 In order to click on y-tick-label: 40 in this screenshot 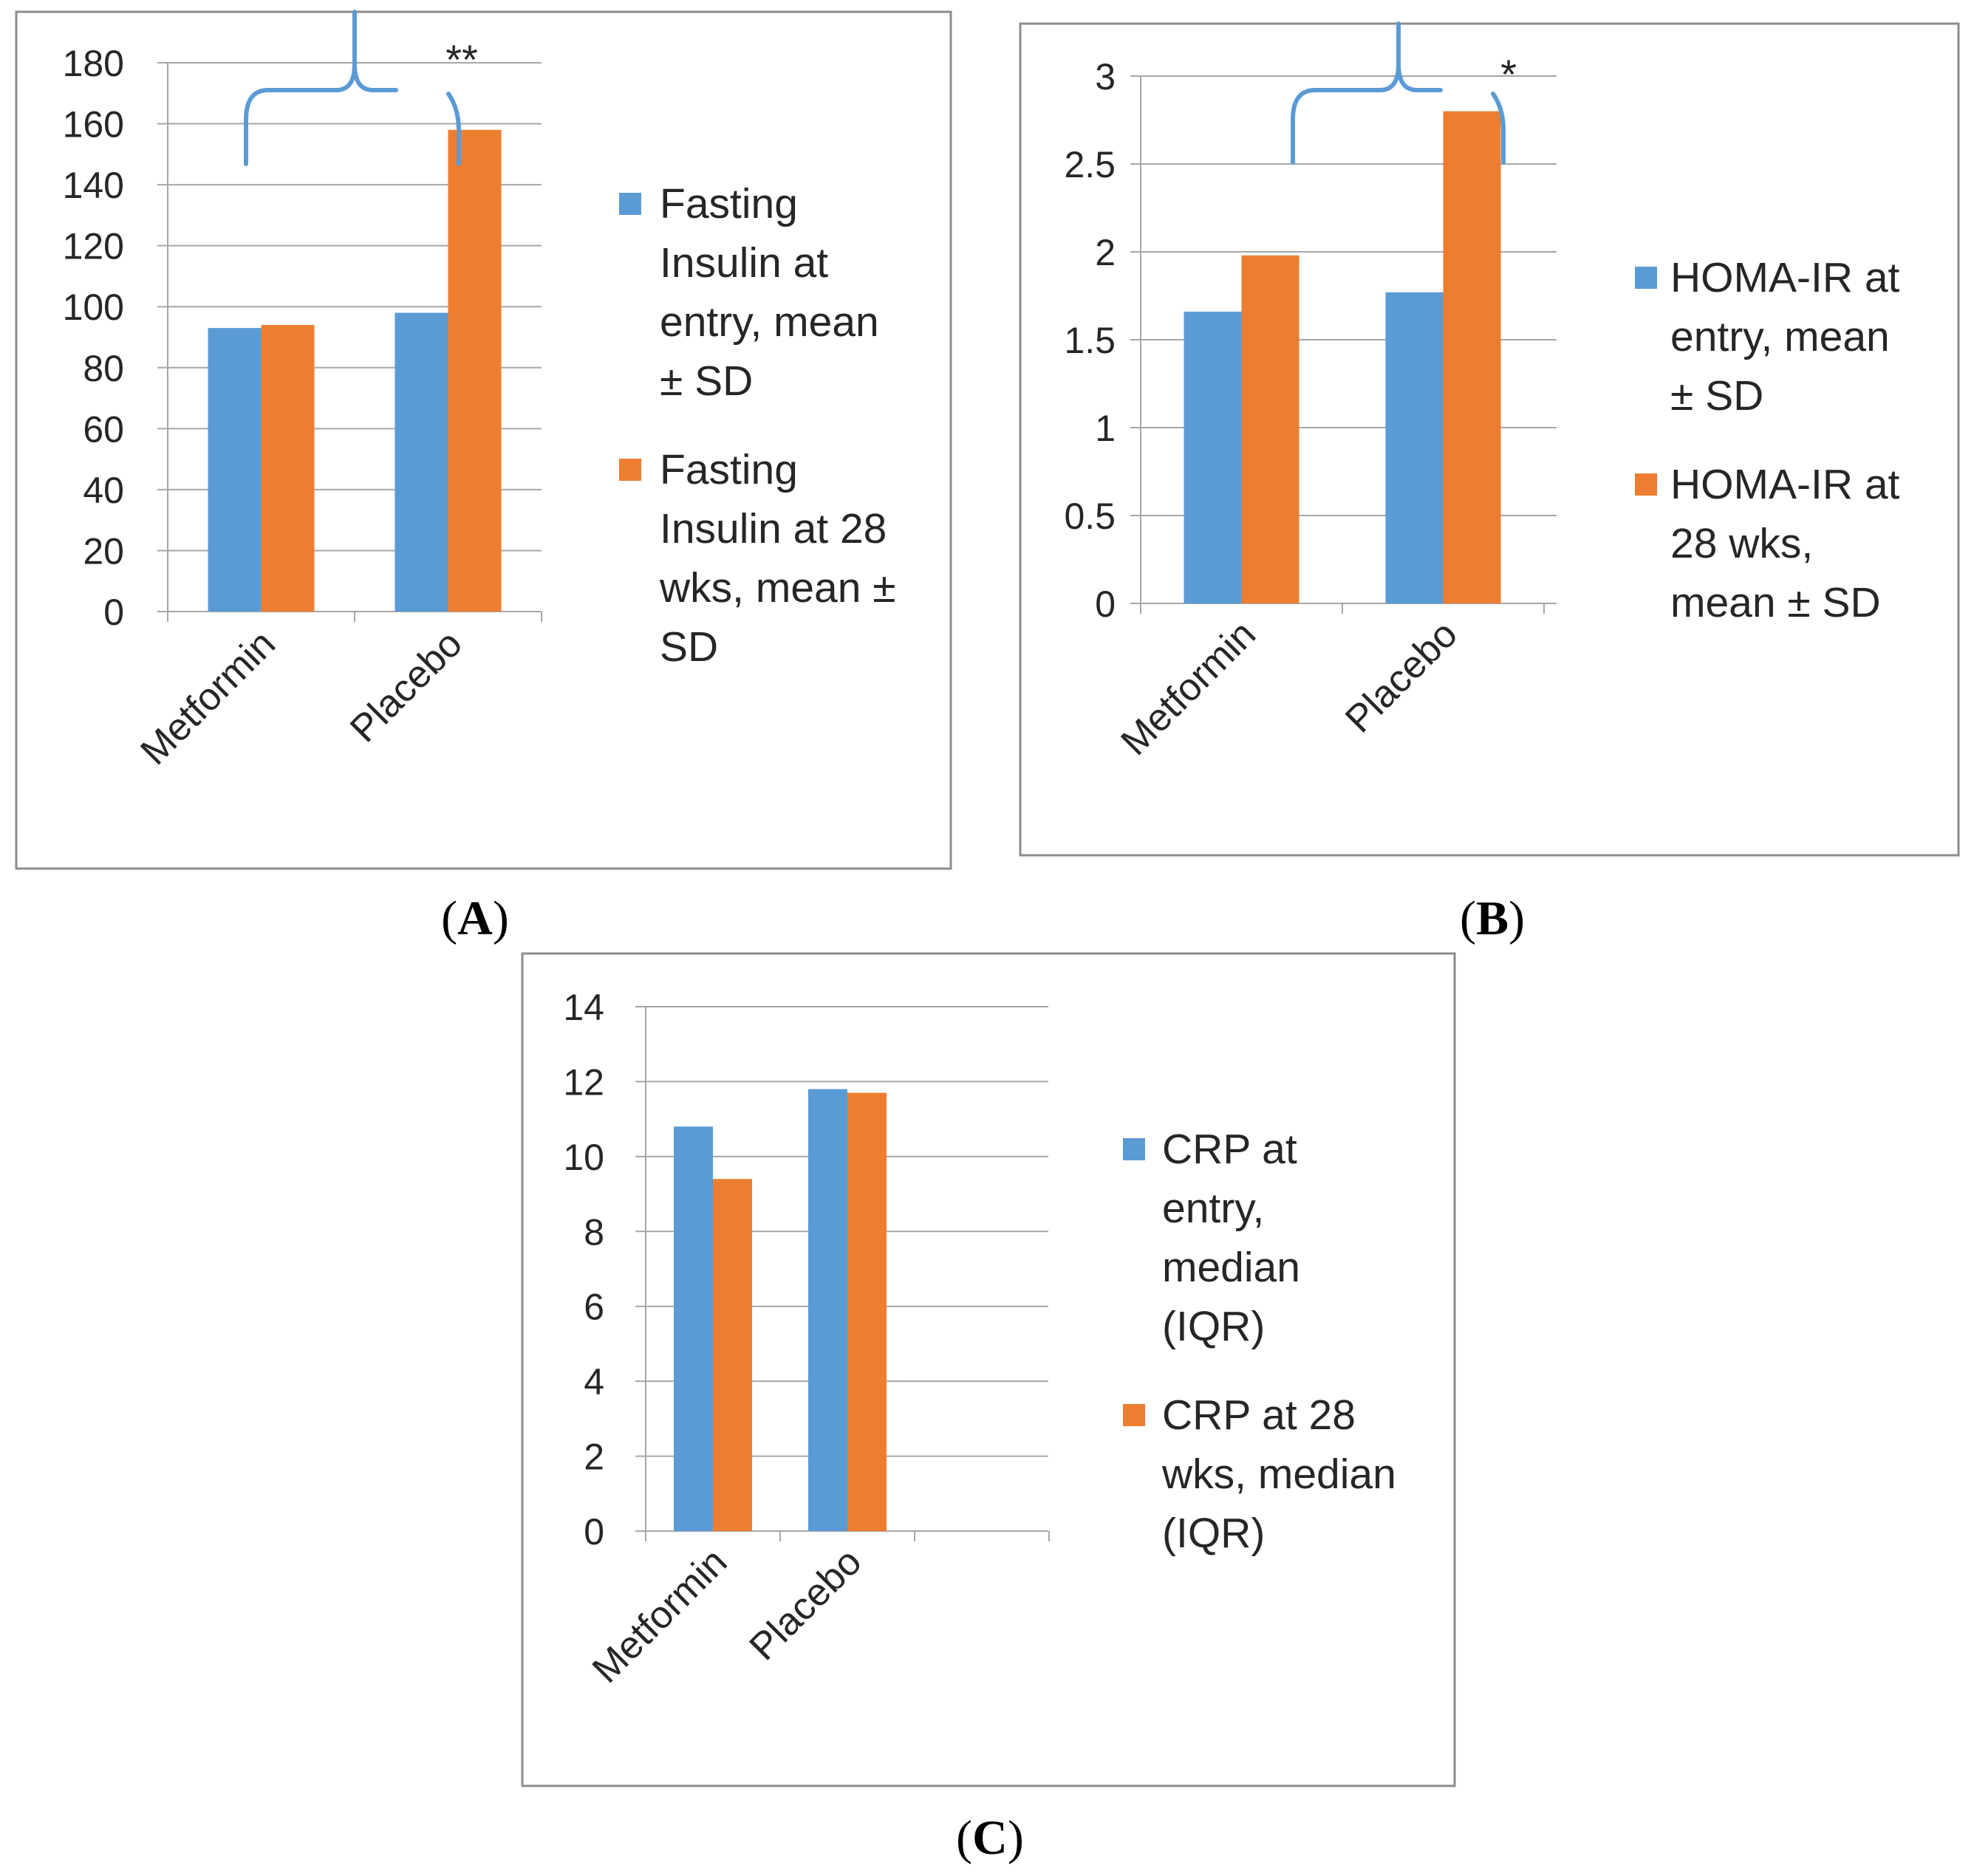, I will do `click(103, 491)`.